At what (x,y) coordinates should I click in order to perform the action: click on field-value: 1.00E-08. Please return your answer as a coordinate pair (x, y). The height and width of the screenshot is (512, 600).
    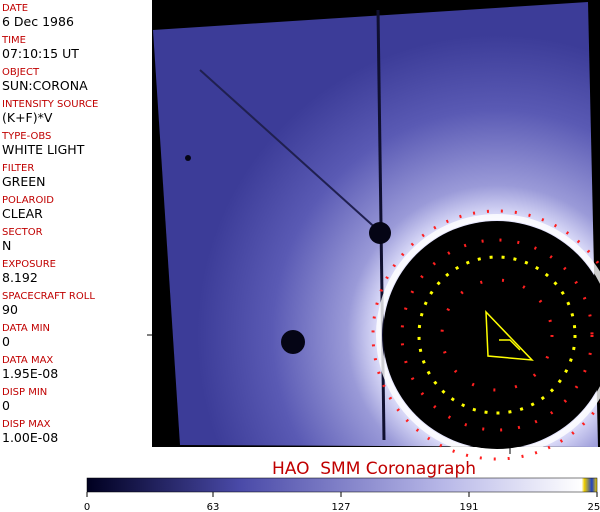
    Looking at the image, I should click on (30, 437).